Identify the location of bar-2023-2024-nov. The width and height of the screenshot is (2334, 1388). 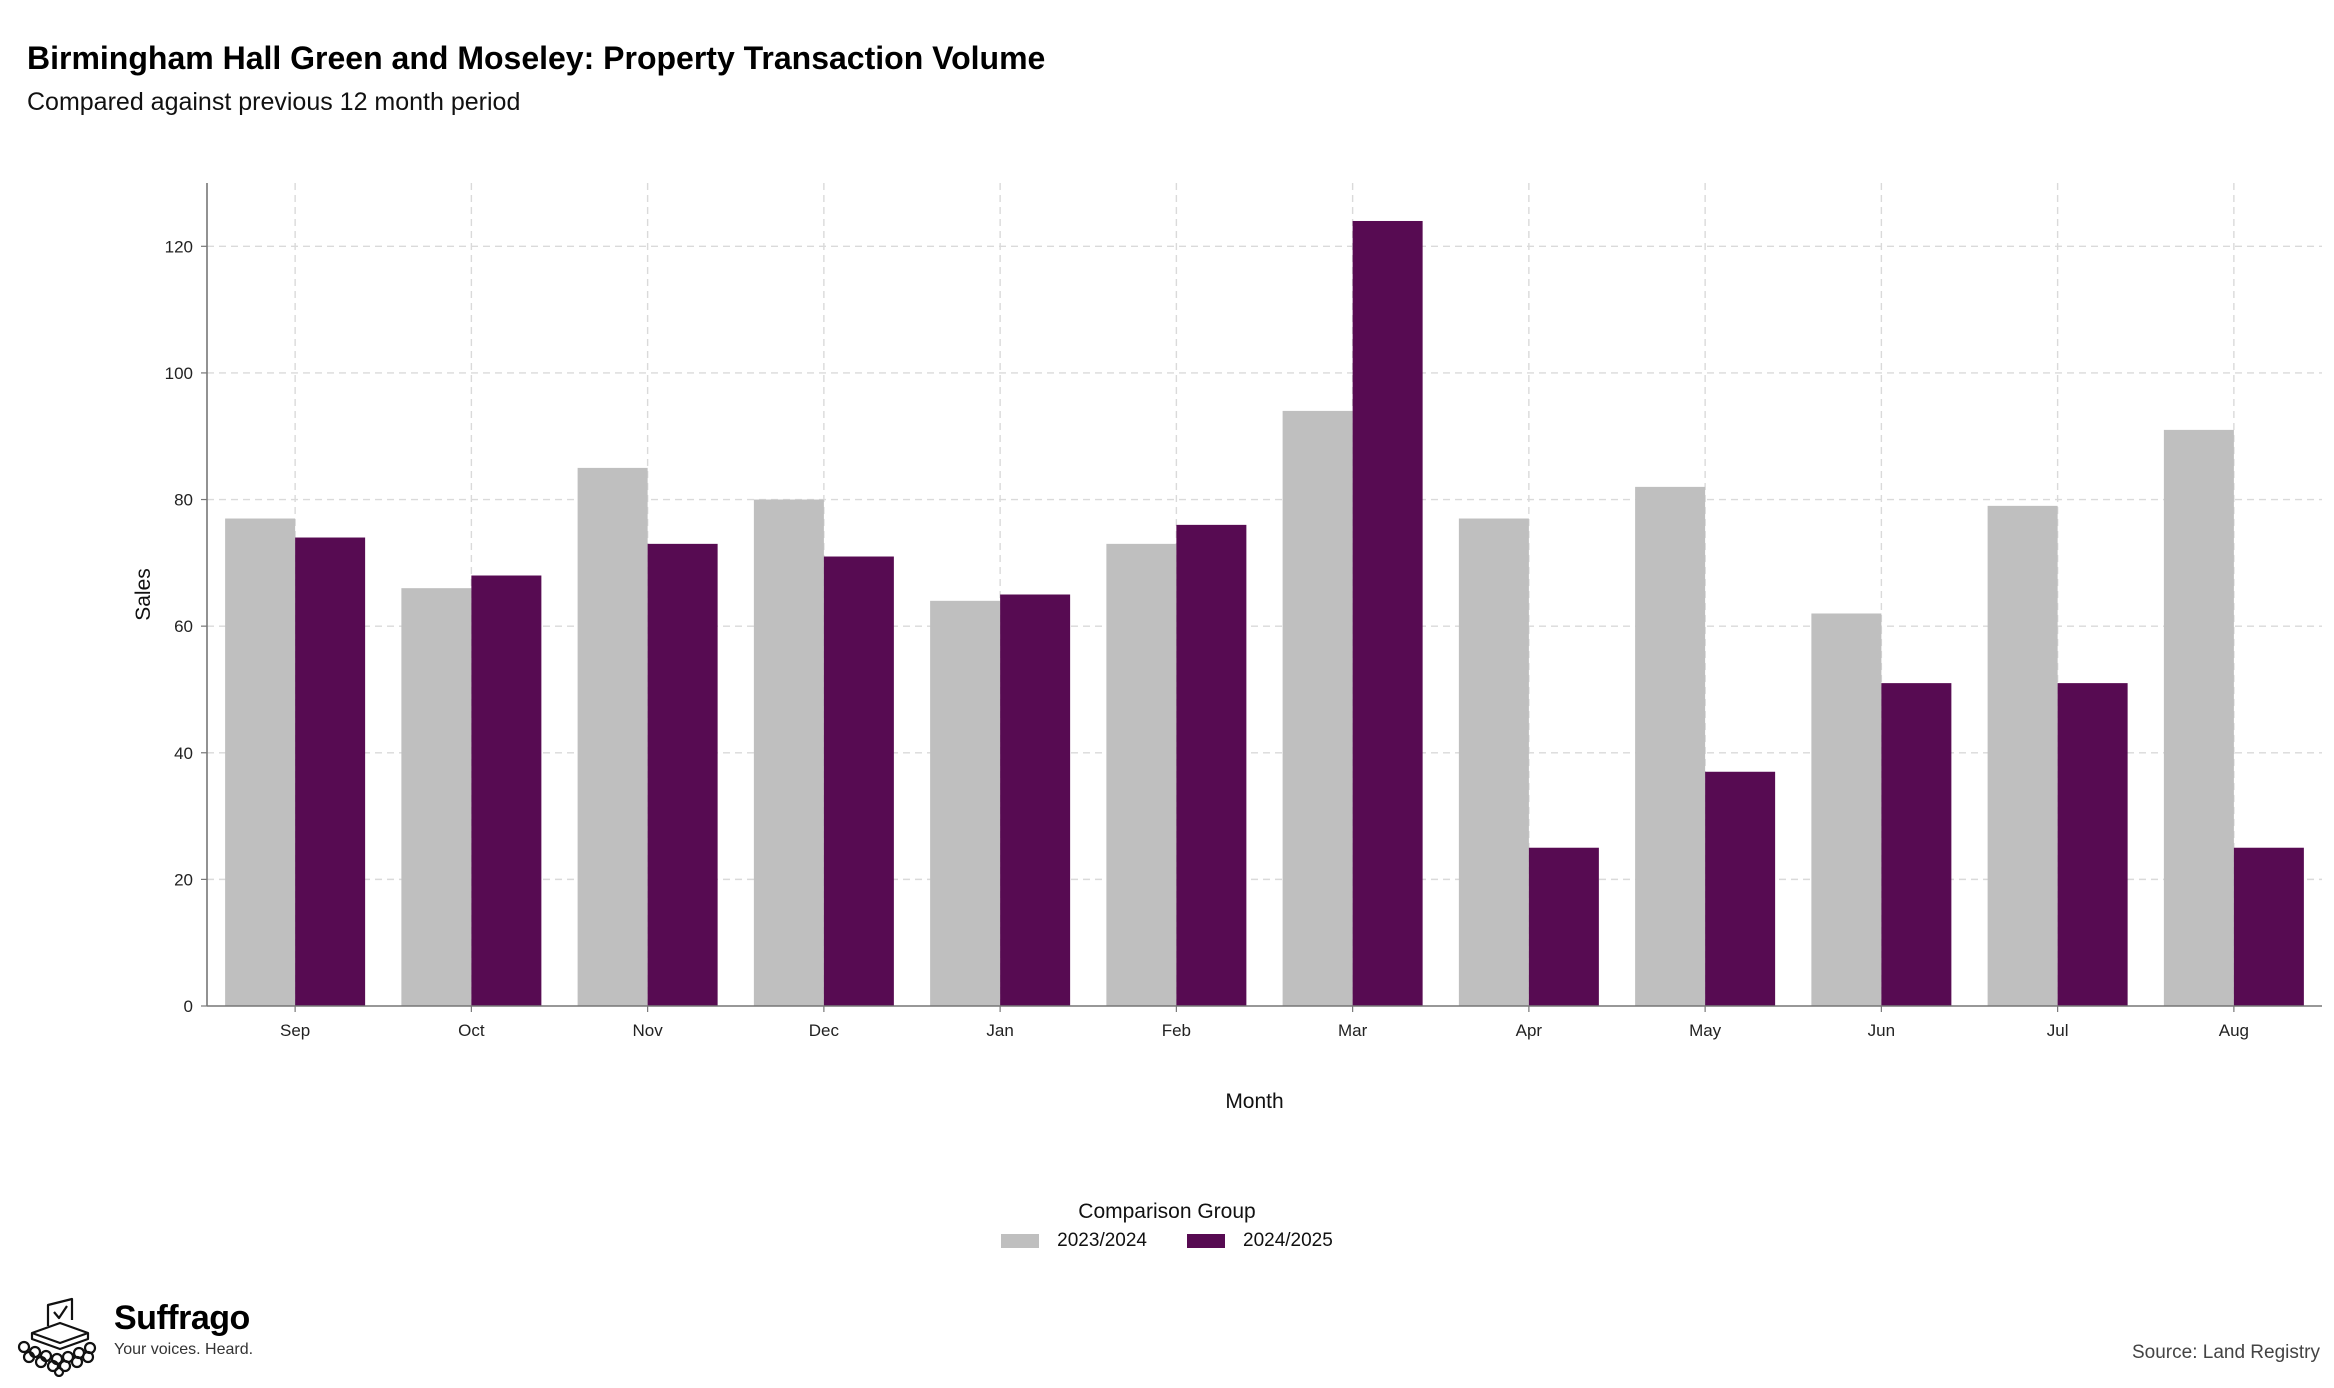
(612, 736).